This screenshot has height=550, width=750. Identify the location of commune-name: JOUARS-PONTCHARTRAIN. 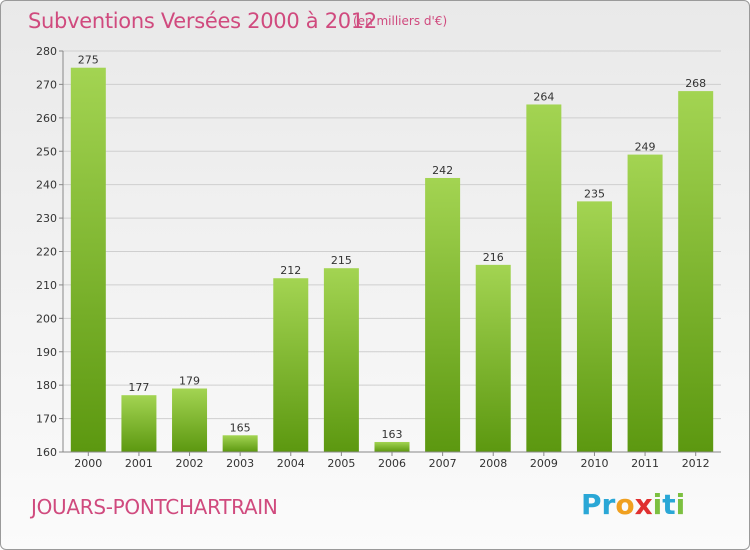
(154, 507).